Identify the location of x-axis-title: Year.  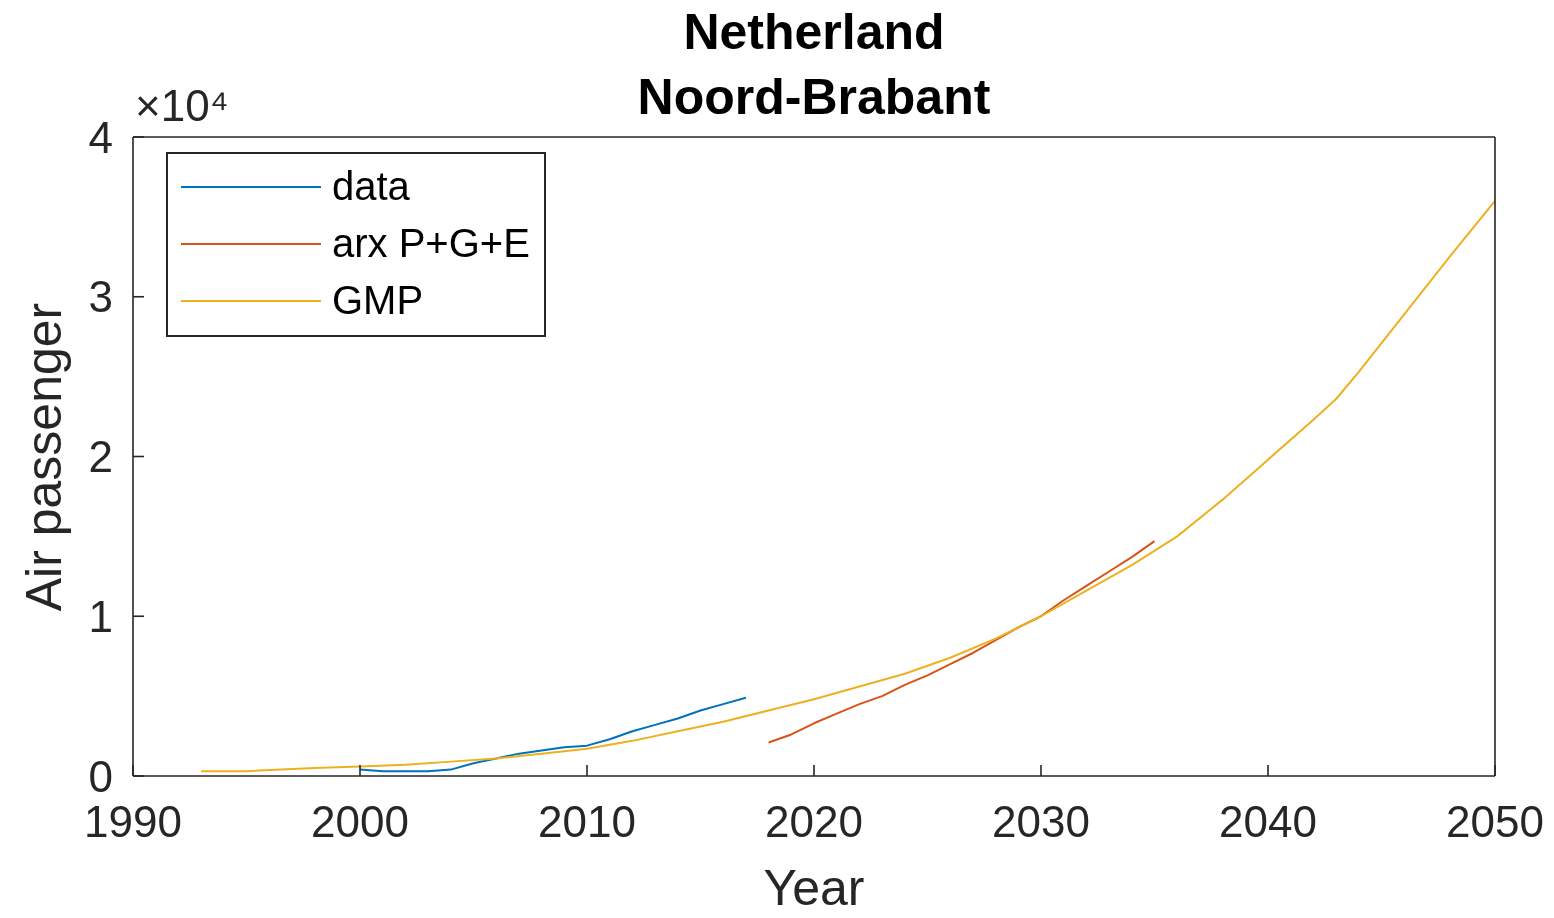
(814, 888).